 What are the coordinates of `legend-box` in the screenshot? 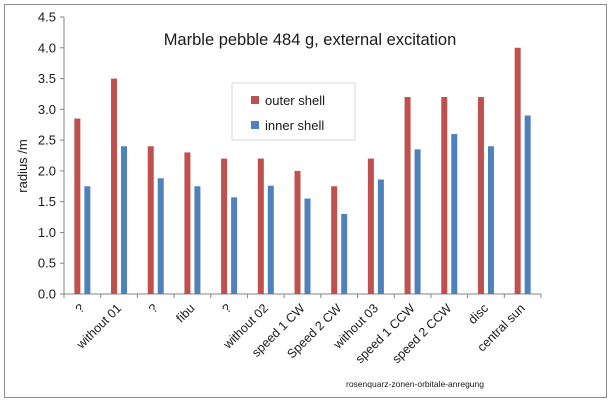 It's located at (293, 111).